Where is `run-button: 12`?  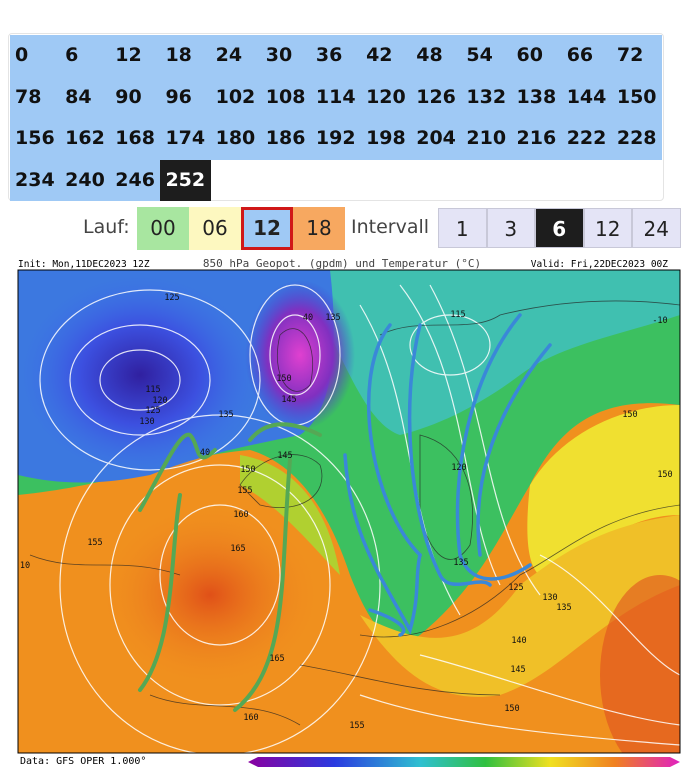 run-button: 12 is located at coordinates (267, 228).